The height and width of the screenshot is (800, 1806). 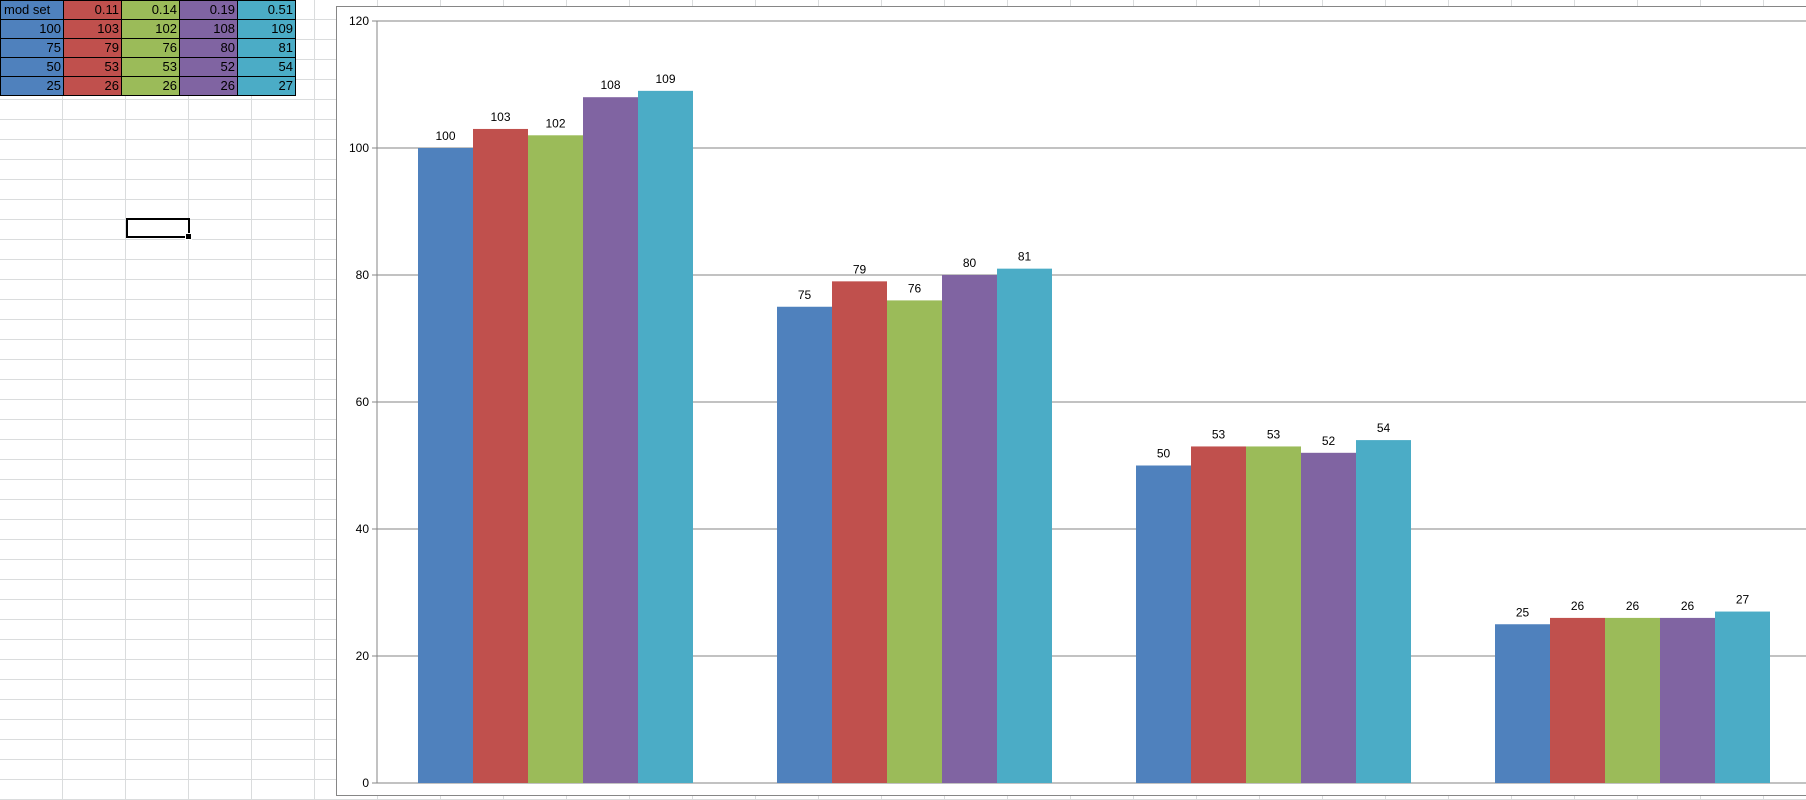 I want to click on data-label: 109, so click(x=665, y=79).